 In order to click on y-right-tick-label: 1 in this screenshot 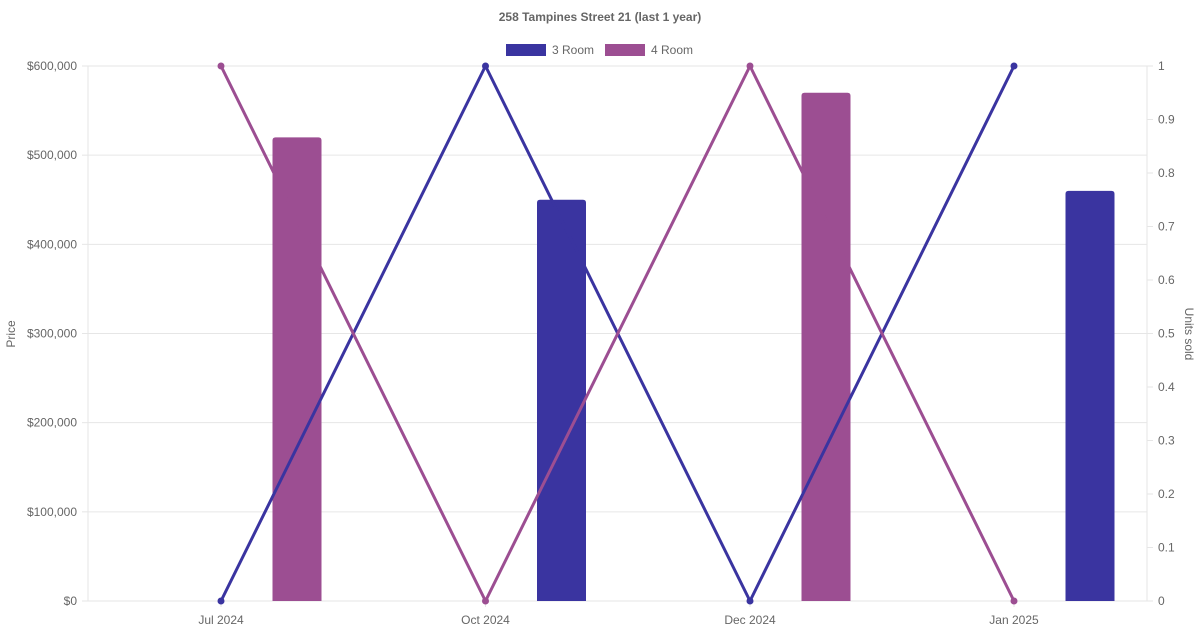, I will do `click(1161, 66)`.